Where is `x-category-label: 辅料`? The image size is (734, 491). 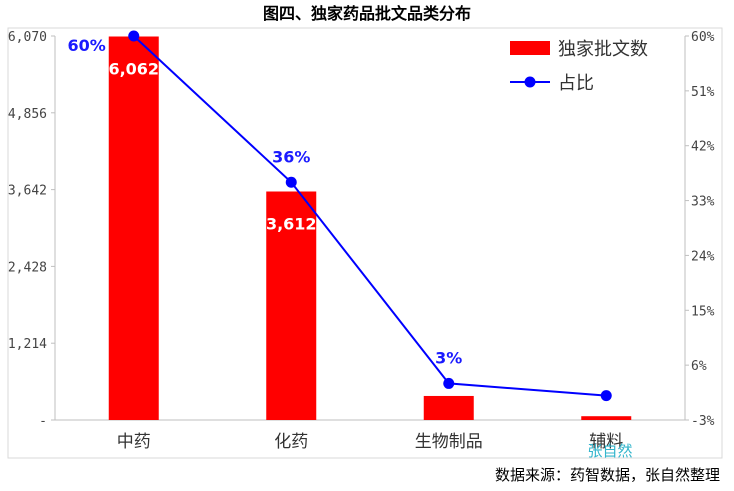
x-category-label: 辅料 is located at coordinates (606, 442).